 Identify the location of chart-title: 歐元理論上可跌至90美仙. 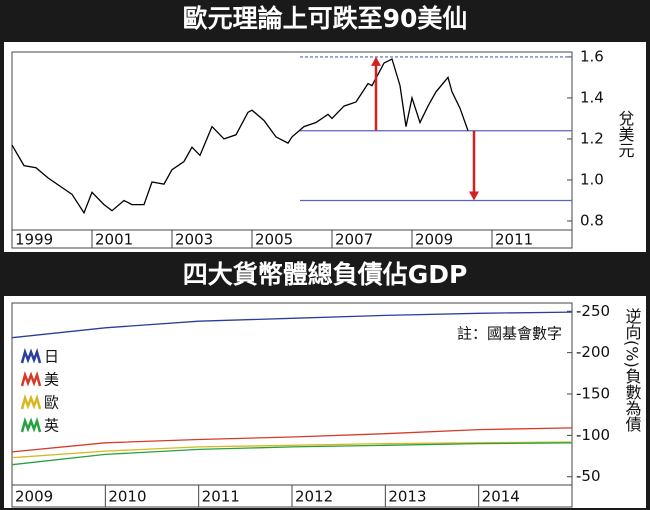
(325, 18).